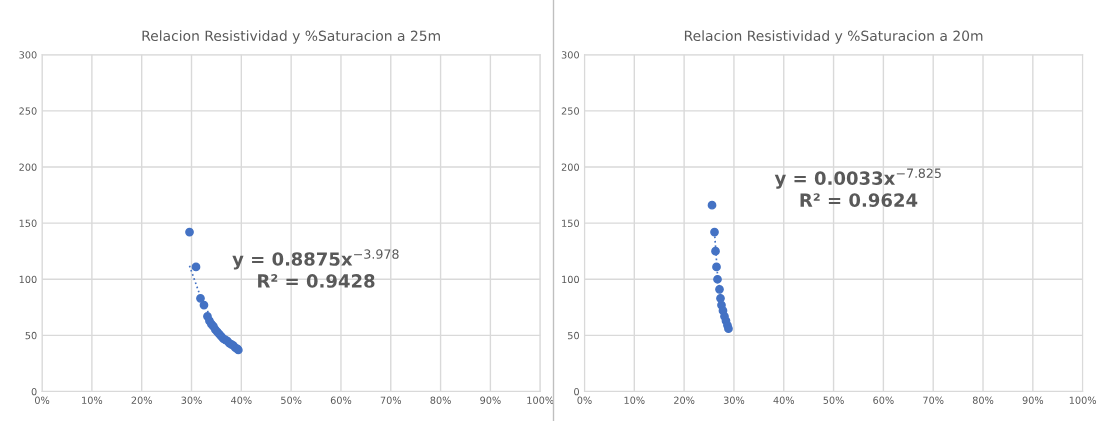 Image resolution: width=1107 pixels, height=421 pixels. What do you see at coordinates (315, 268) in the screenshot?
I see `text: y = 0.8875x$^{−3.978}$ R² = 0.9428` at bounding box center [315, 268].